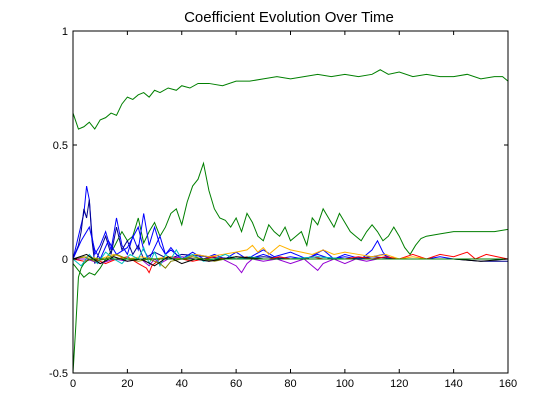  I want to click on x-tick-label: 140, so click(453, 384).